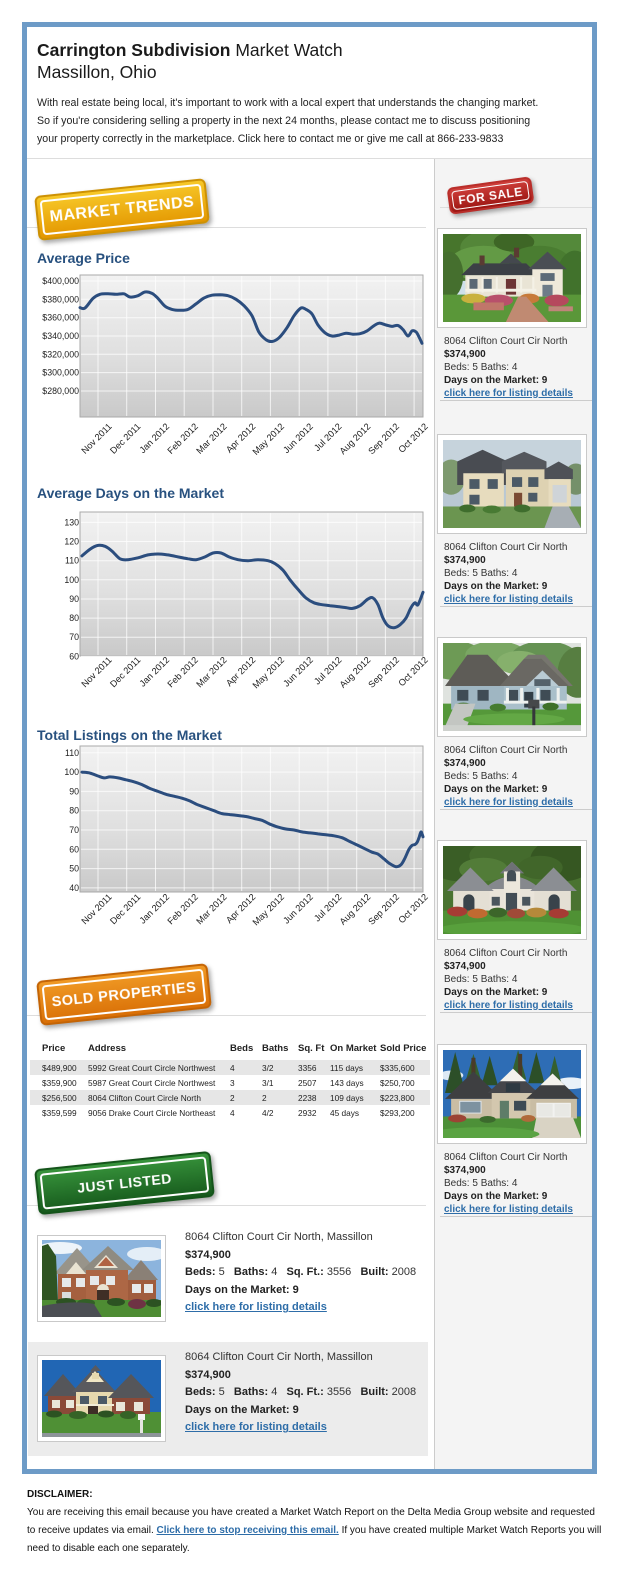  I want to click on svg-text: 40, so click(74, 888).